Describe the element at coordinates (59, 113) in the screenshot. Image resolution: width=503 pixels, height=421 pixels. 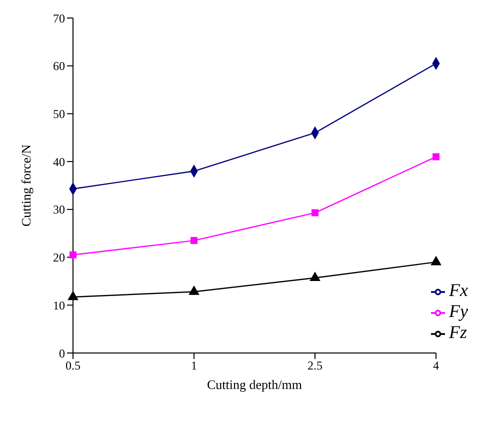
I see `y-tick-label: 50` at that location.